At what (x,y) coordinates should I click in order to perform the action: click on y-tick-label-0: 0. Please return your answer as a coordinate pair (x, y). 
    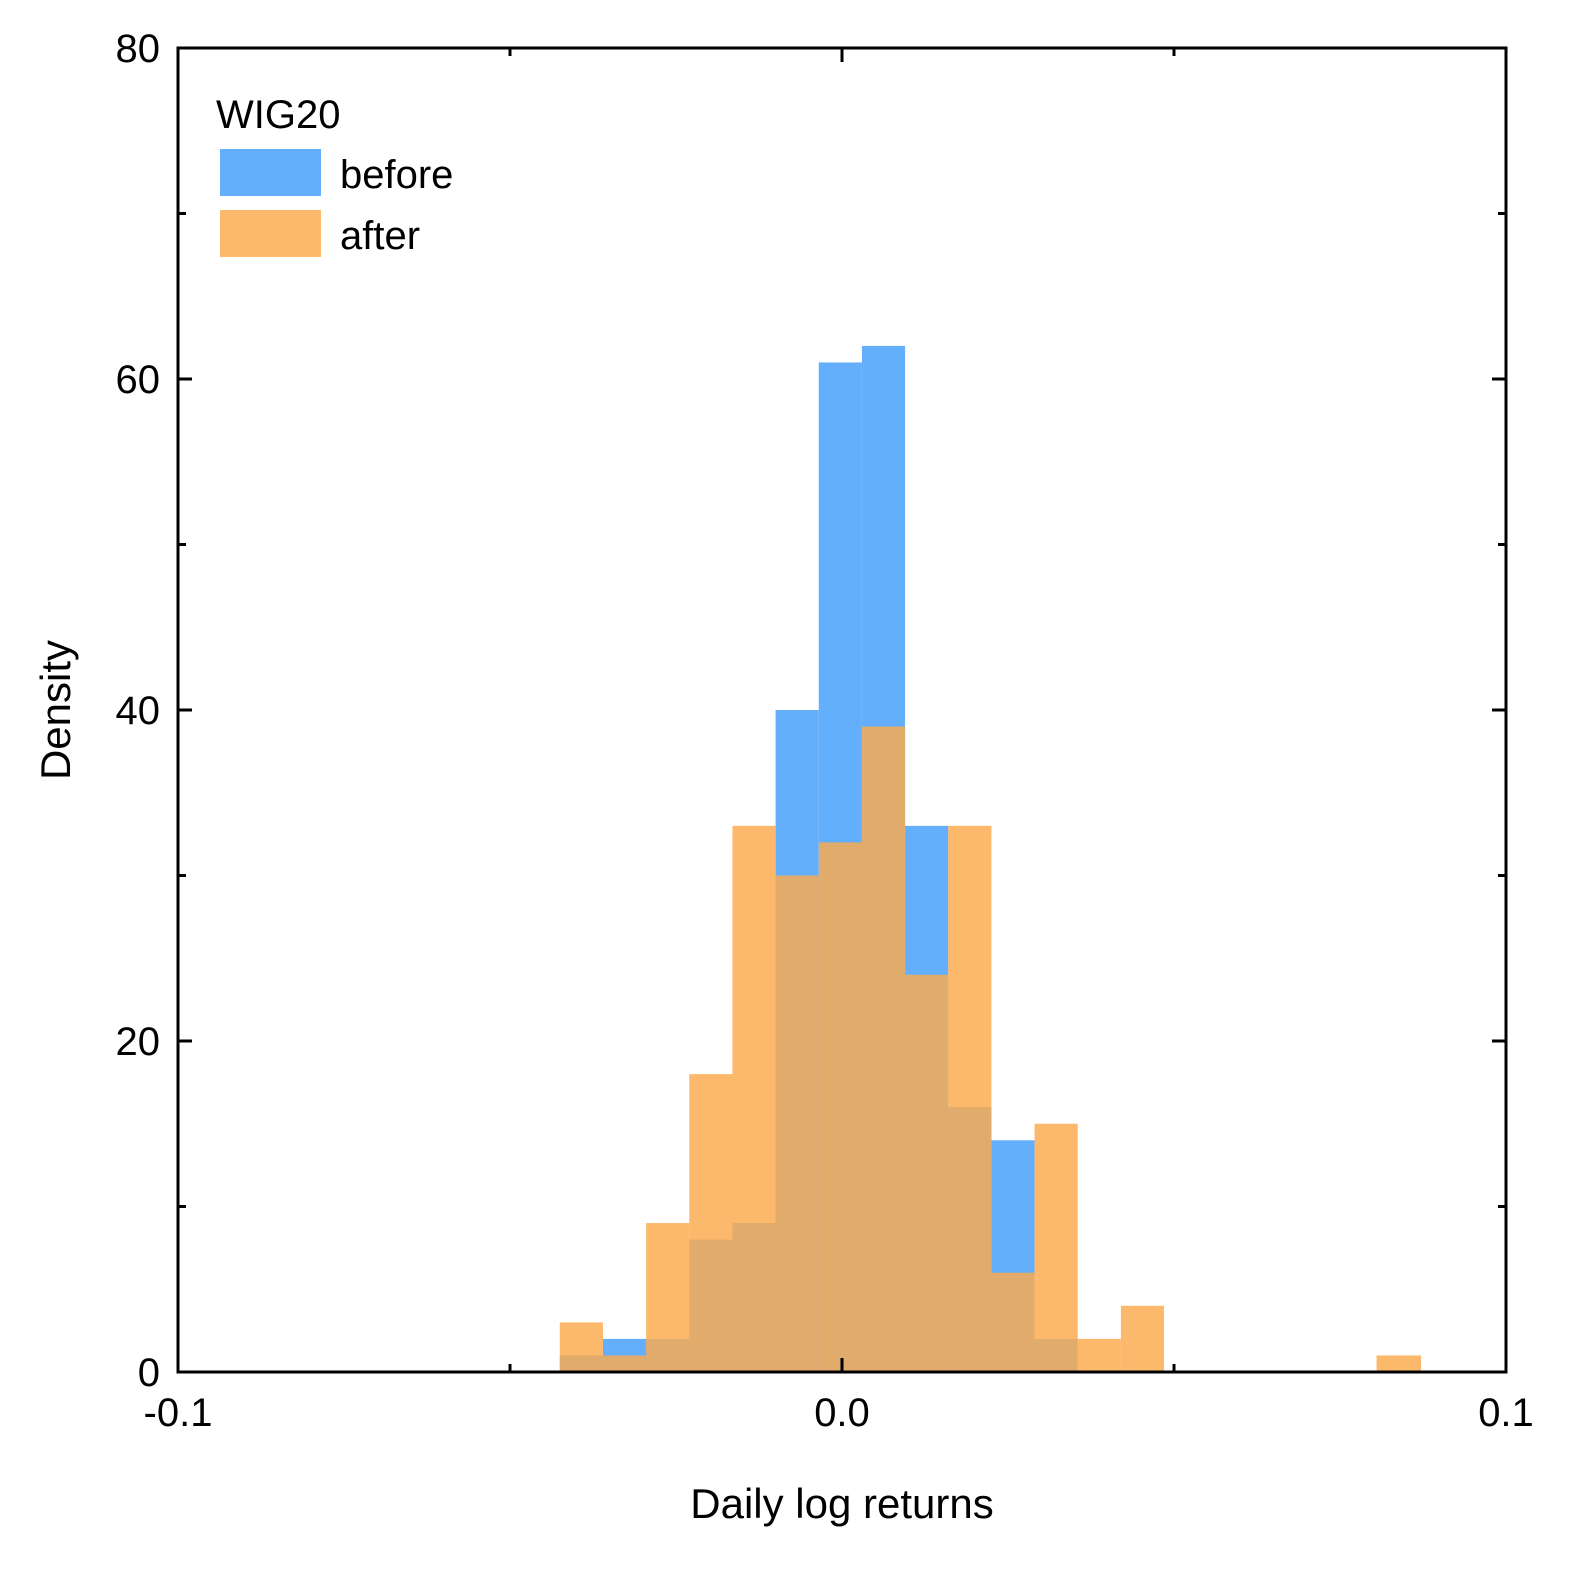
    Looking at the image, I should click on (149, 1373).